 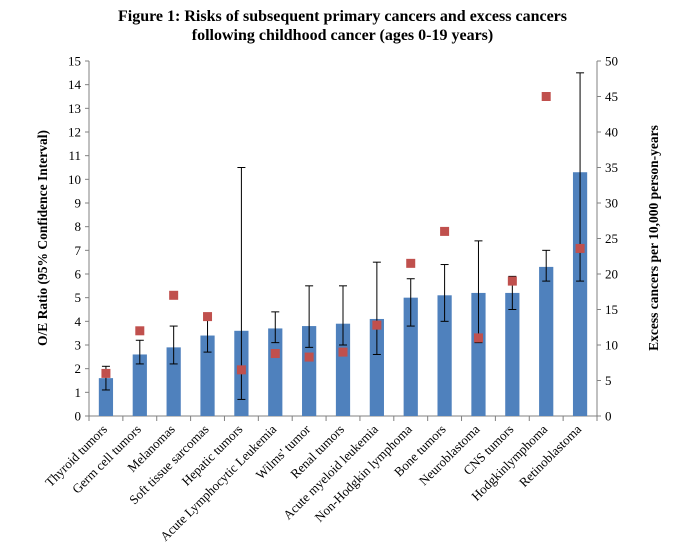 I want to click on y2-axis-title: Excess cancers per 10,000 person-years, so click(x=653, y=238).